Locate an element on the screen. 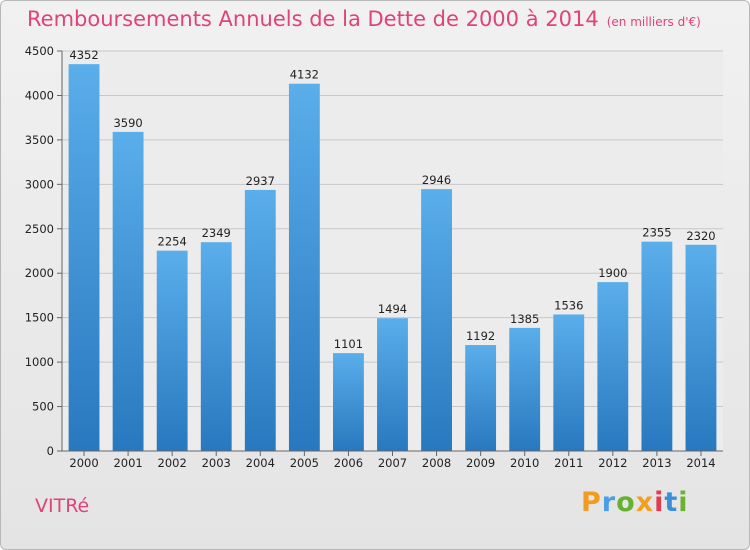  logo-letter: x is located at coordinates (645, 502).